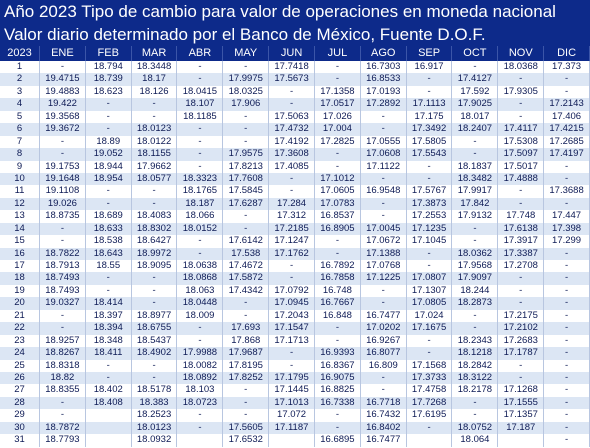 This screenshot has width=590, height=448. I want to click on rate-cell: 16.7858, so click(337, 278).